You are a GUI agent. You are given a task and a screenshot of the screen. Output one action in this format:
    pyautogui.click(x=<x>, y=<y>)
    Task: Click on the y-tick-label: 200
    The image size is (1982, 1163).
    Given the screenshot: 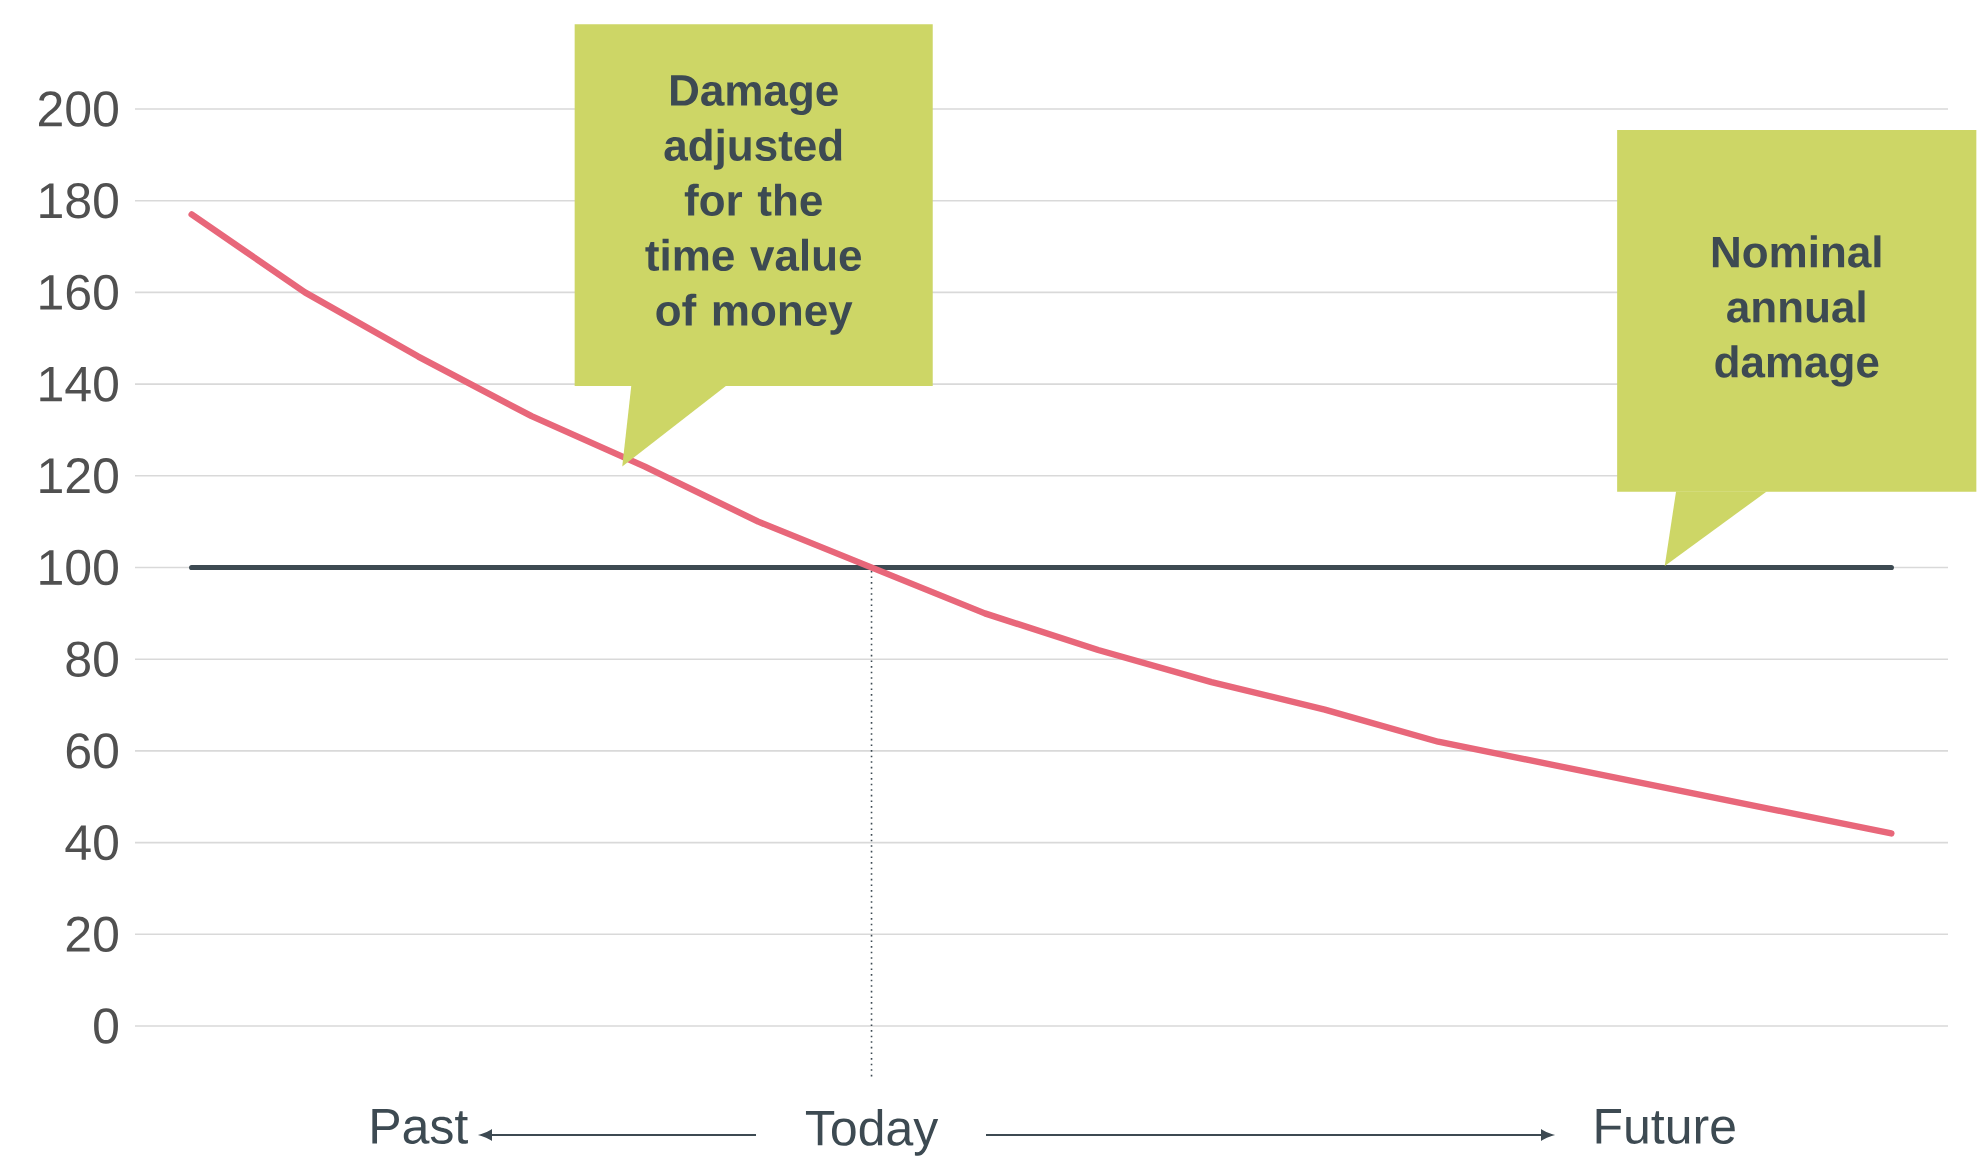 What is the action you would take?
    pyautogui.click(x=78, y=109)
    